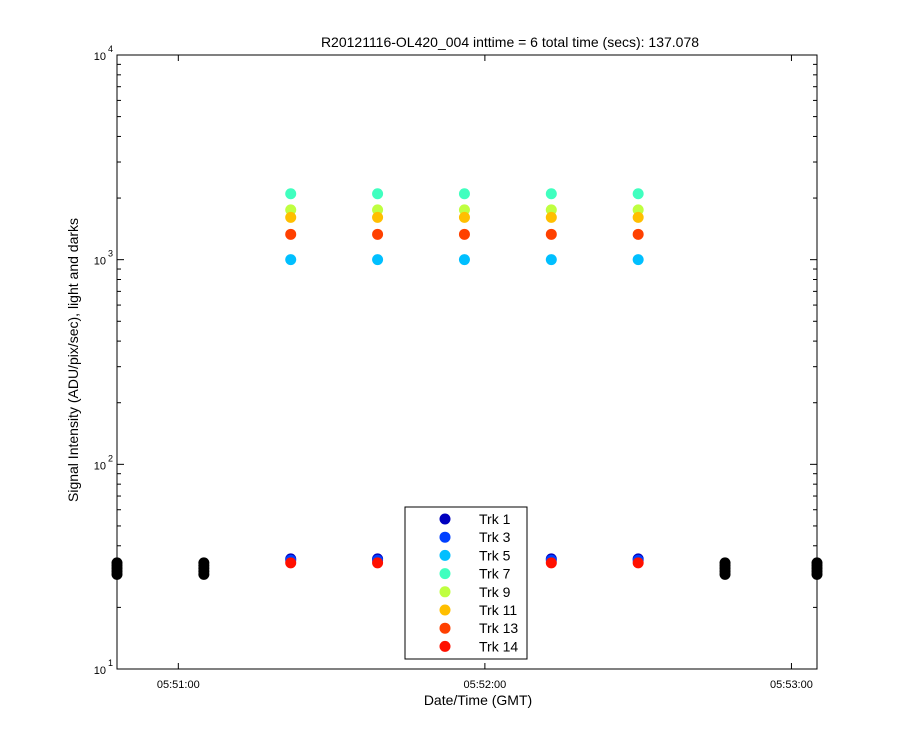 Image resolution: width=900 pixels, height=750 pixels. Describe the element at coordinates (495, 574) in the screenshot. I see `legend-label: Trk 7` at that location.